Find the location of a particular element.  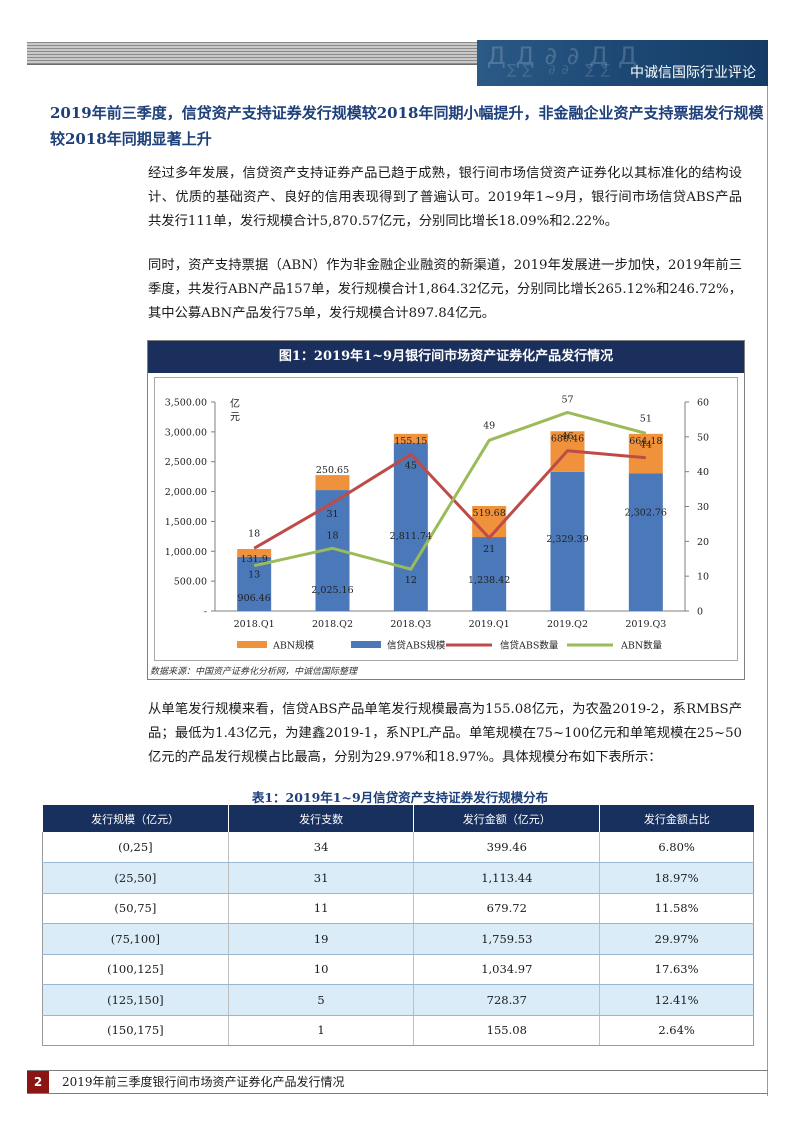

right-tick-label: 30 is located at coordinates (703, 507).